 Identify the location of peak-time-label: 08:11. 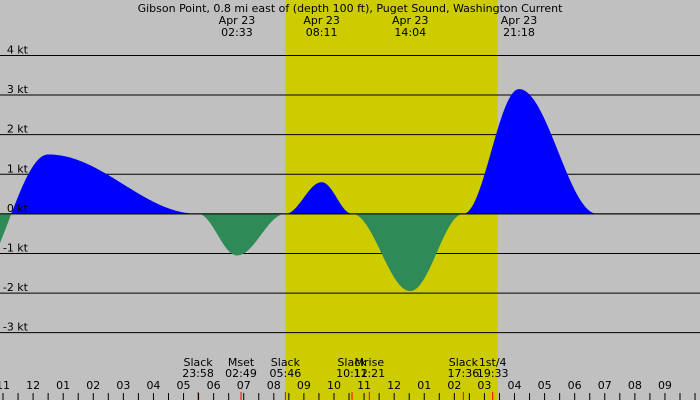
(322, 32).